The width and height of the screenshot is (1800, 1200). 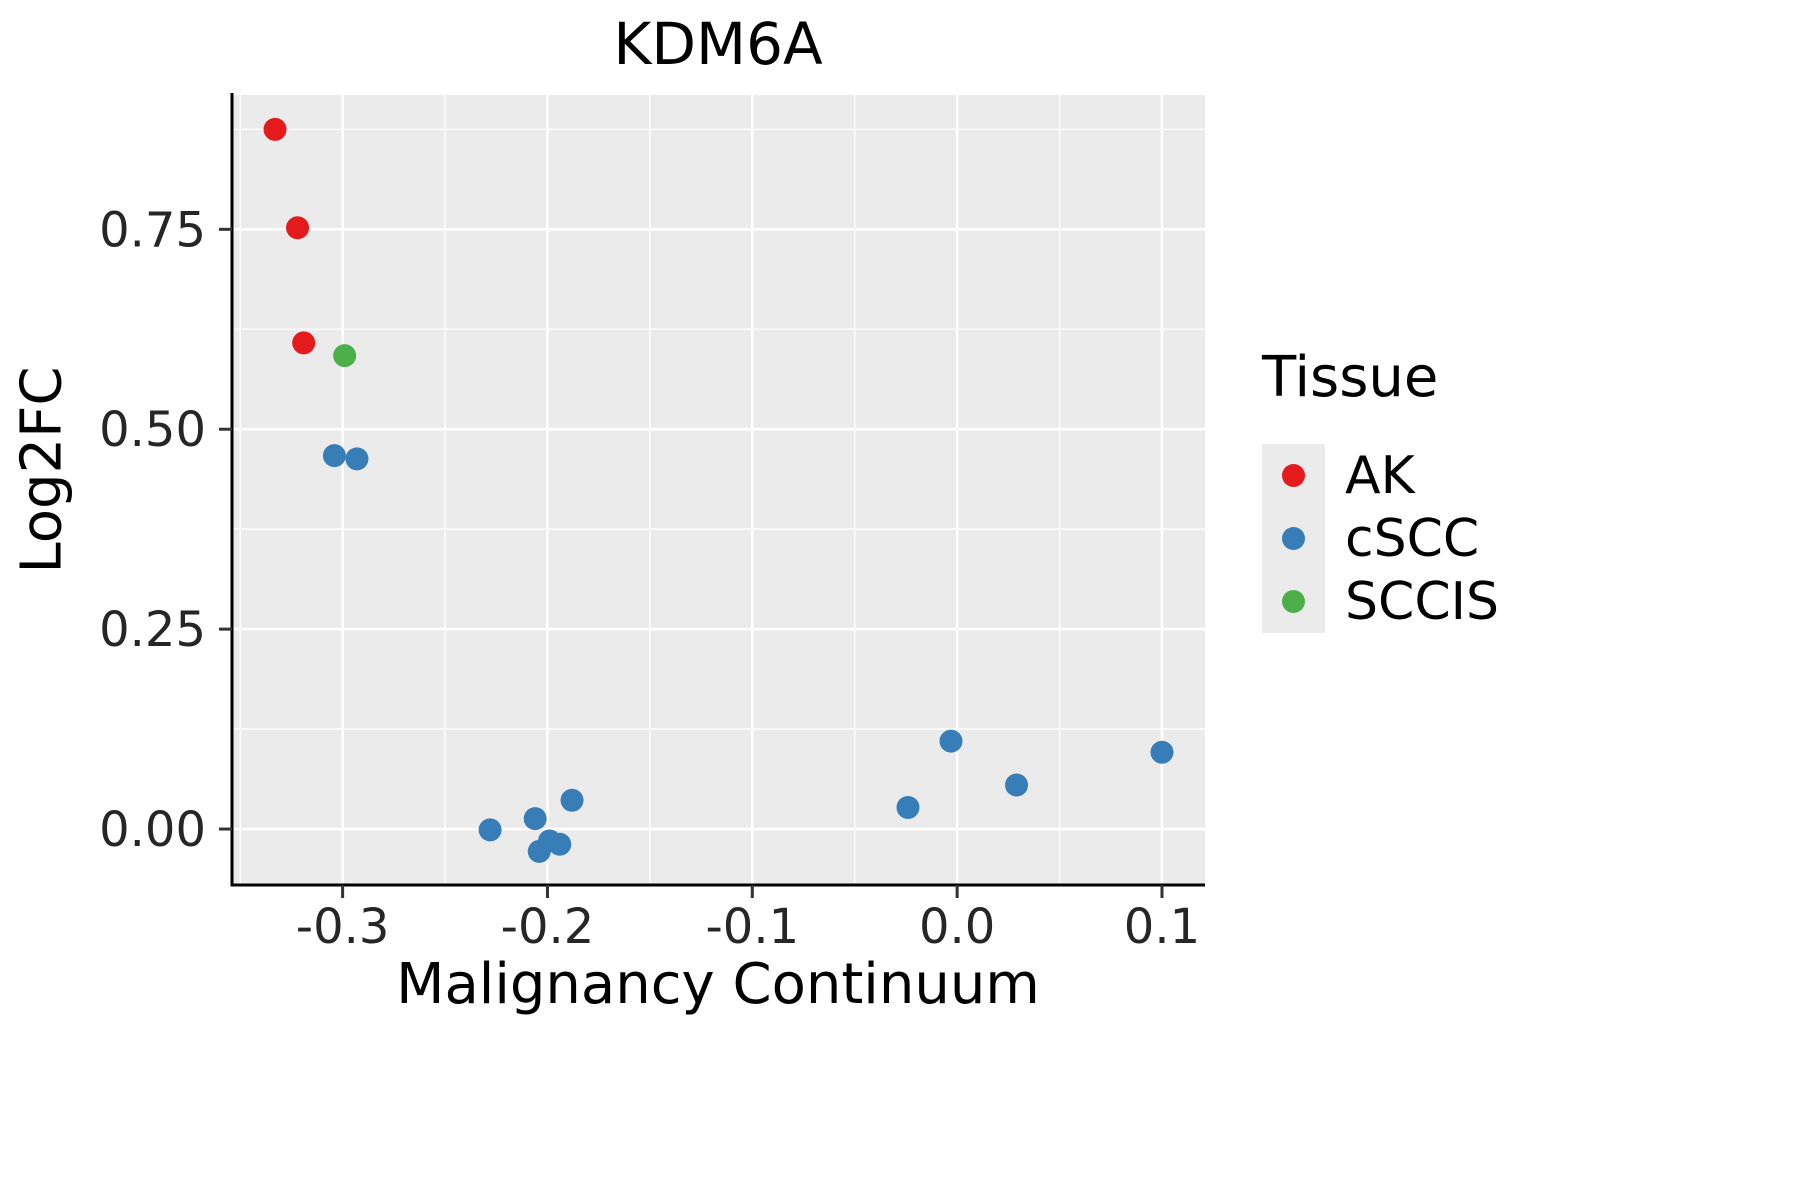 I want to click on x-tick-label: 0.0, so click(x=957, y=927).